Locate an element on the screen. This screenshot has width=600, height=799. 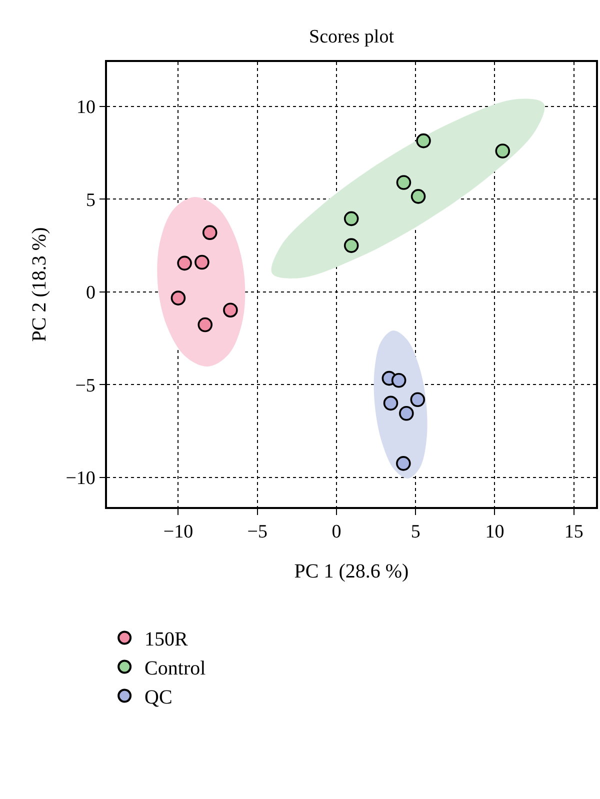
y-tick-label: −5 is located at coordinates (85, 385).